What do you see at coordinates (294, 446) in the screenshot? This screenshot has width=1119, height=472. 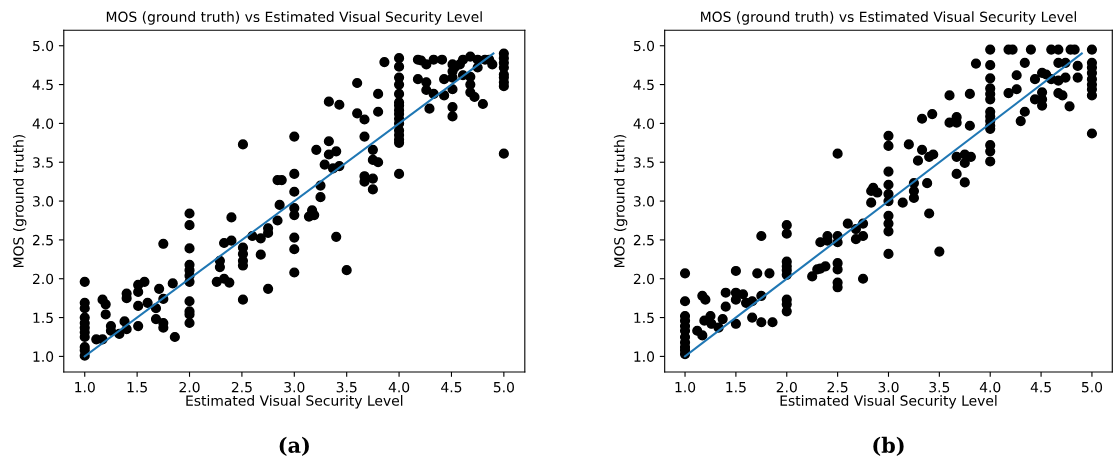 I see `text: (a)` at bounding box center [294, 446].